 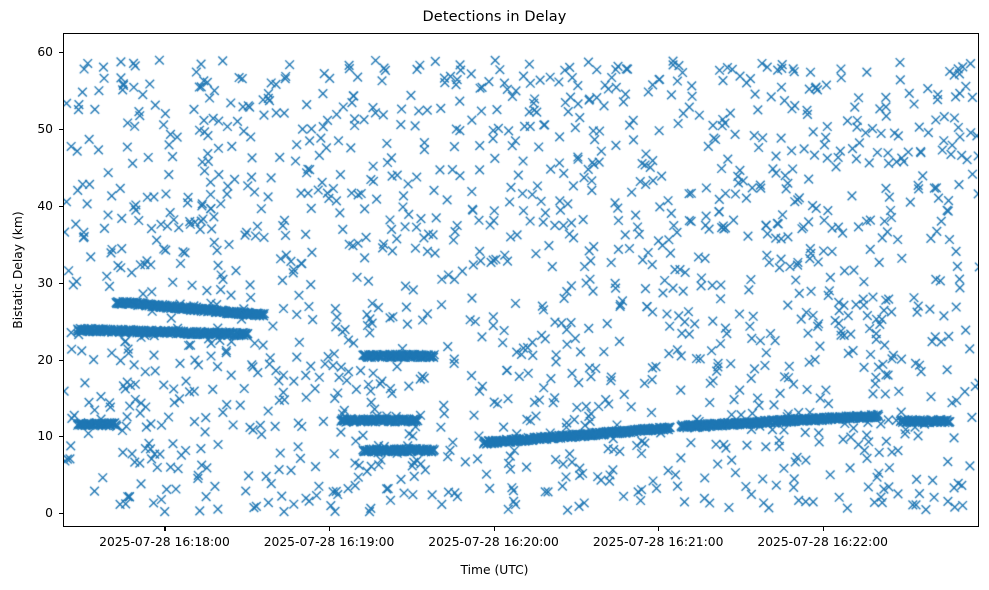 What do you see at coordinates (494, 17) in the screenshot?
I see `page-title: Detections in Delay` at bounding box center [494, 17].